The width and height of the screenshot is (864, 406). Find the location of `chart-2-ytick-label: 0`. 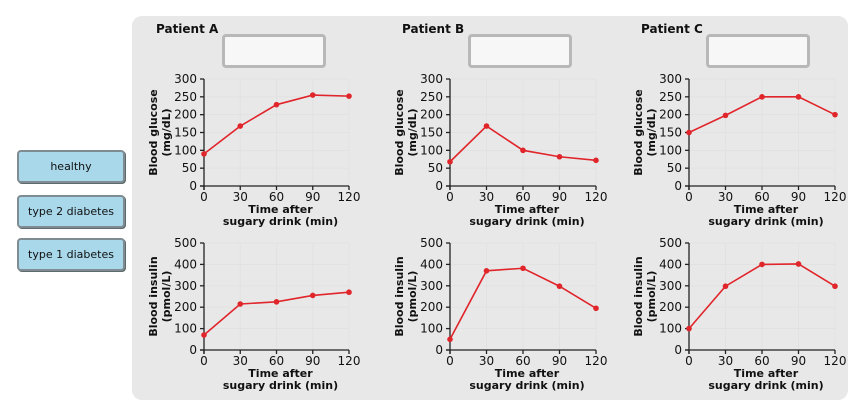

chart-2-ytick-label: 0 is located at coordinates (439, 186).